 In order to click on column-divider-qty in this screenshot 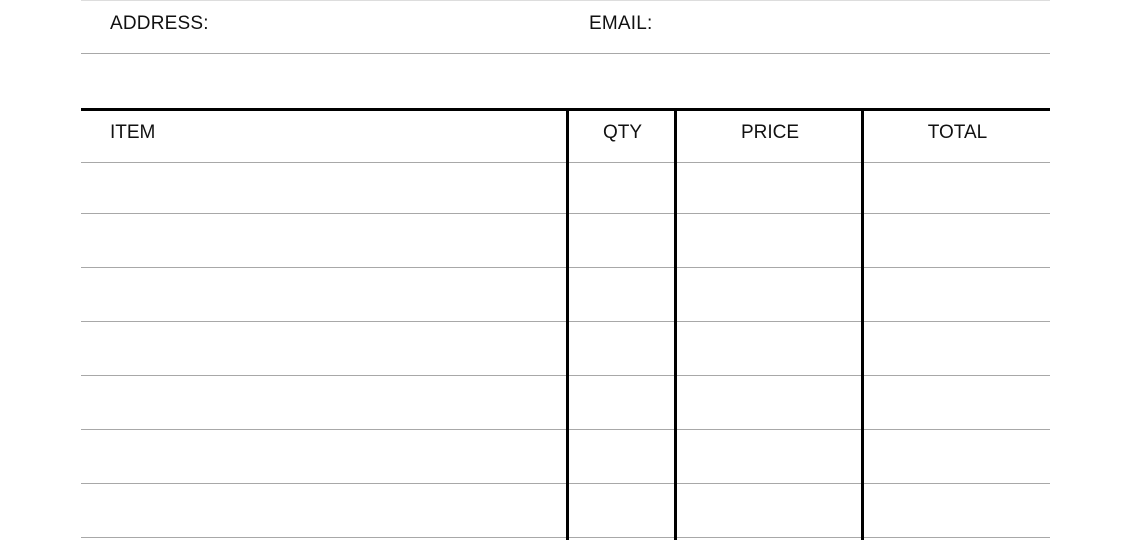, I will do `click(567, 325)`.